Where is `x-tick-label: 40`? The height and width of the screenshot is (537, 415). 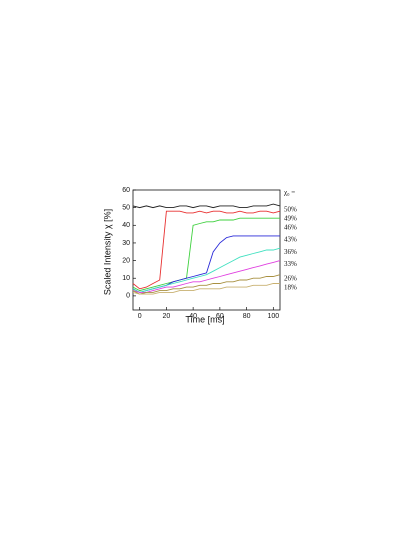
x-tick-label: 40 is located at coordinates (193, 316).